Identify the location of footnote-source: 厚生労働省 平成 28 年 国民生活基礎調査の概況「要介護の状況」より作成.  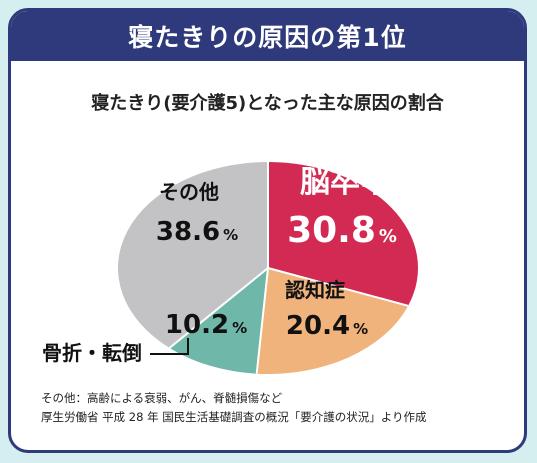
(234, 417).